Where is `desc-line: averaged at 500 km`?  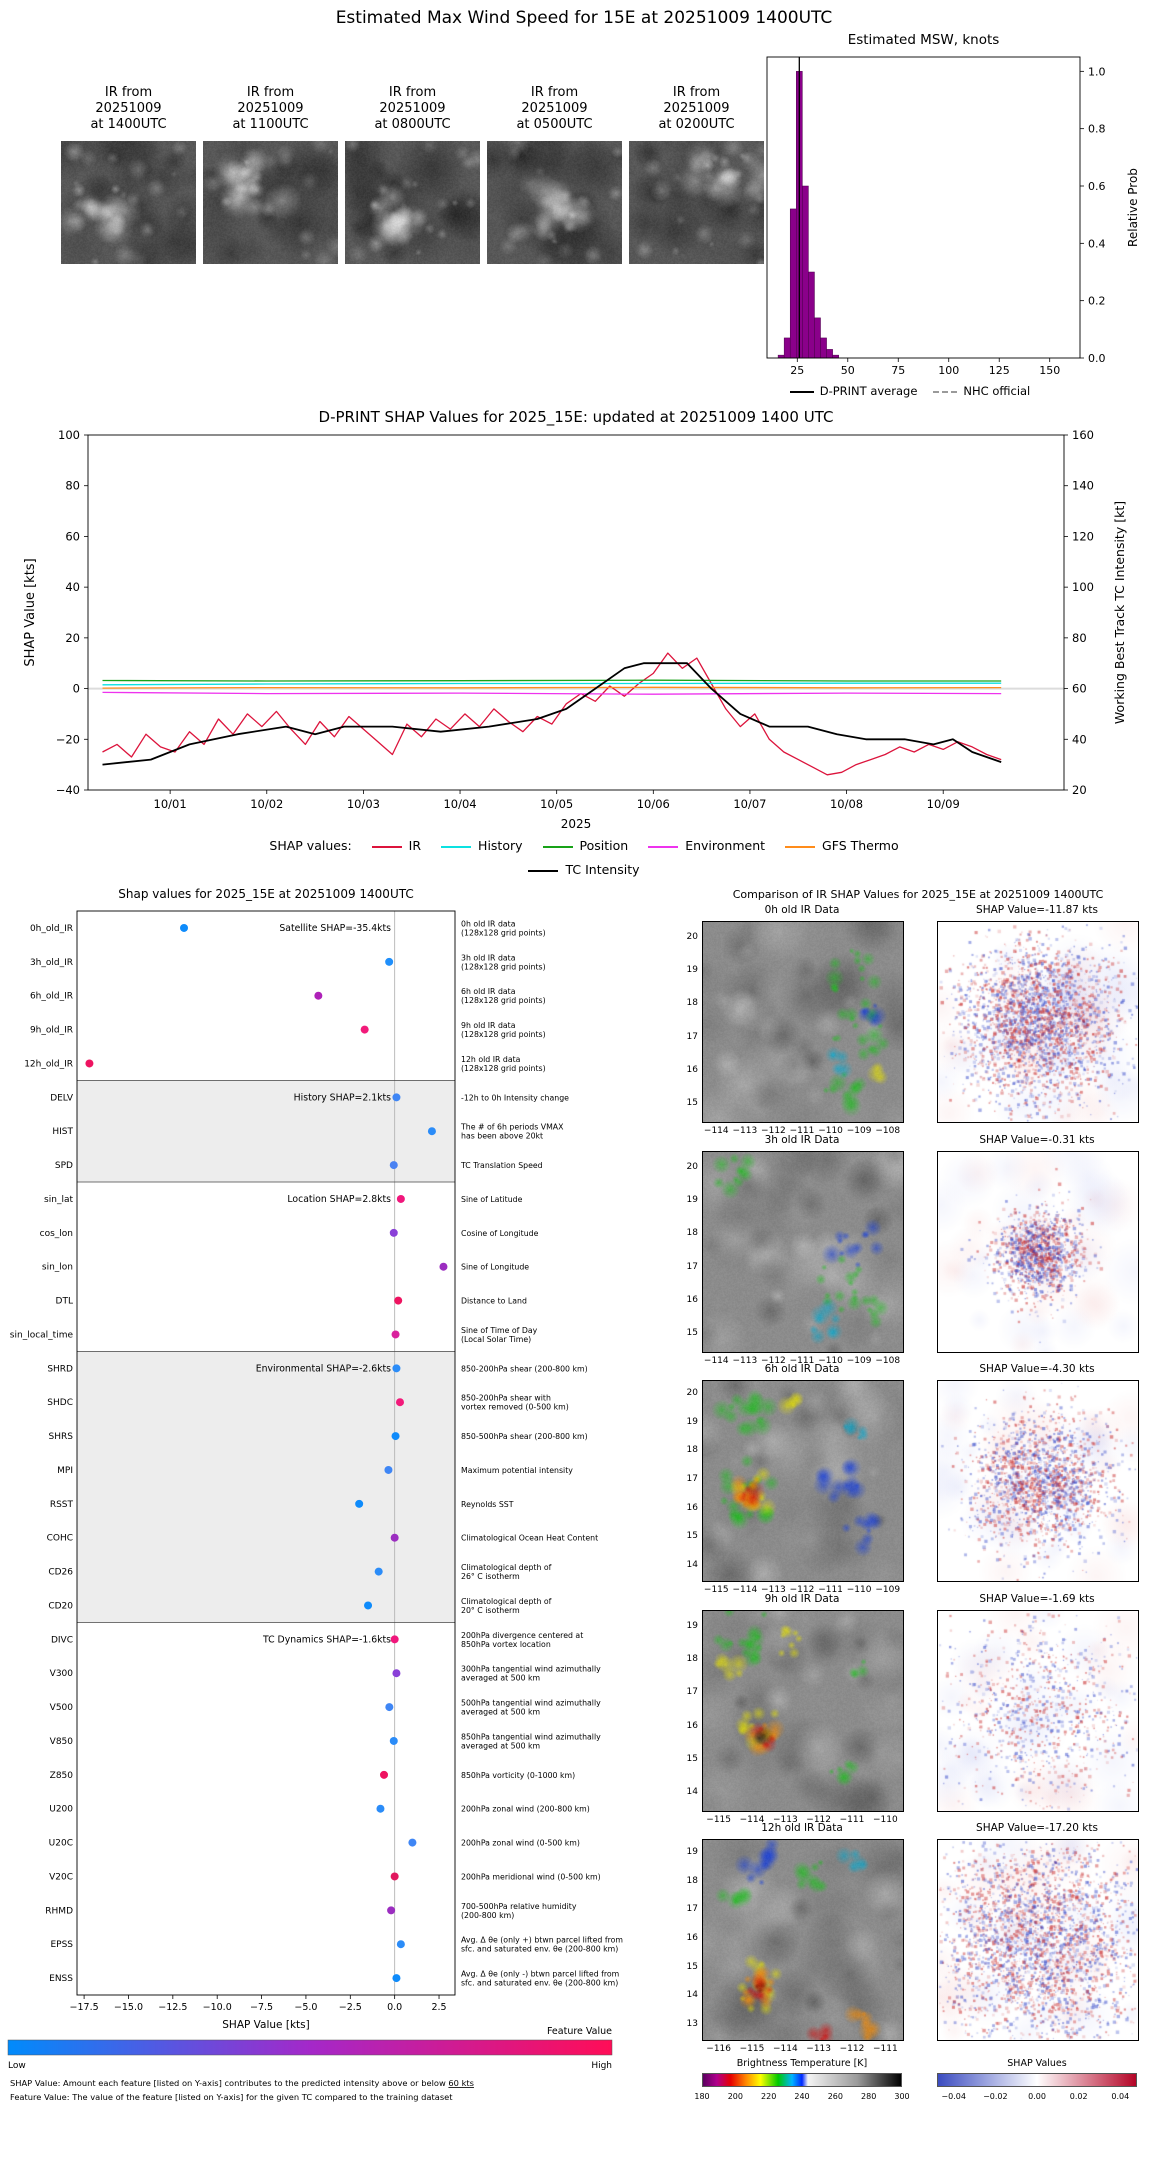
desc-line: averaged at 500 km is located at coordinates (500, 1745).